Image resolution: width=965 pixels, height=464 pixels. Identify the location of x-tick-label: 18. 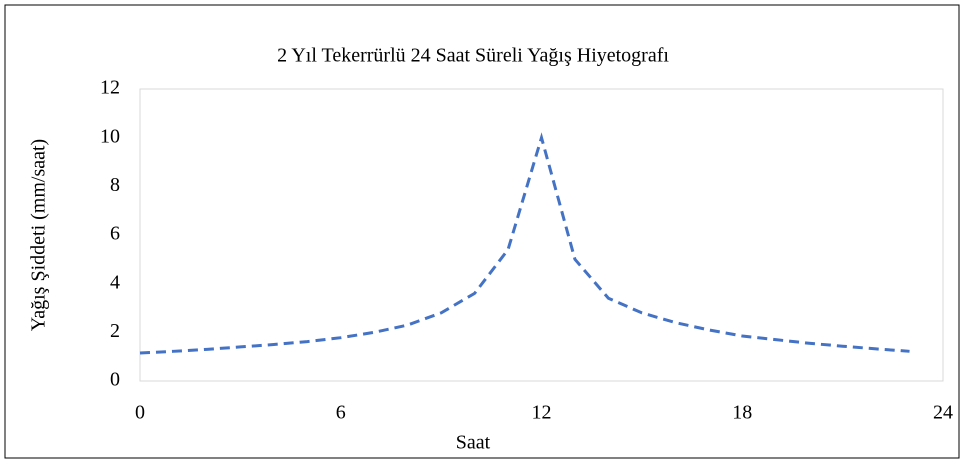
(742, 413).